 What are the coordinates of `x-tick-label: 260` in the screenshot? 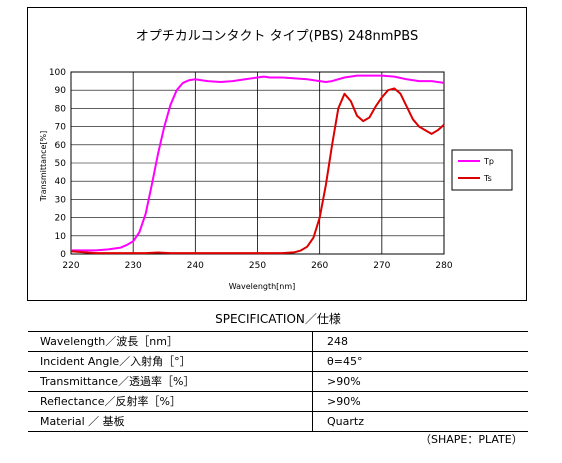 It's located at (319, 266).